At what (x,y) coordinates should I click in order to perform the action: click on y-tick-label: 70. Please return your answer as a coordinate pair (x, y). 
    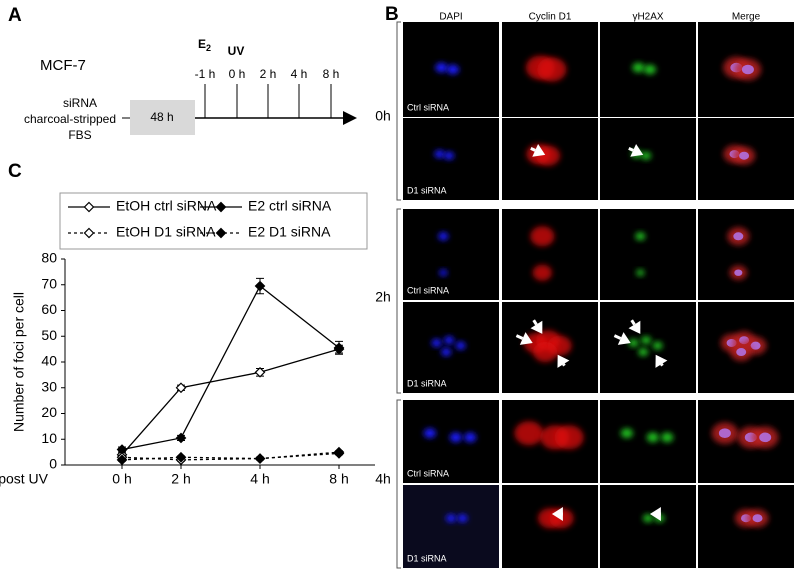
    Looking at the image, I should click on (49, 283).